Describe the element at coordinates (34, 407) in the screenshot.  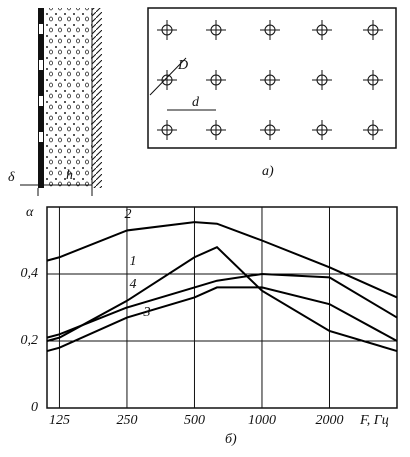
I see `y-tick-label: 0` at that location.